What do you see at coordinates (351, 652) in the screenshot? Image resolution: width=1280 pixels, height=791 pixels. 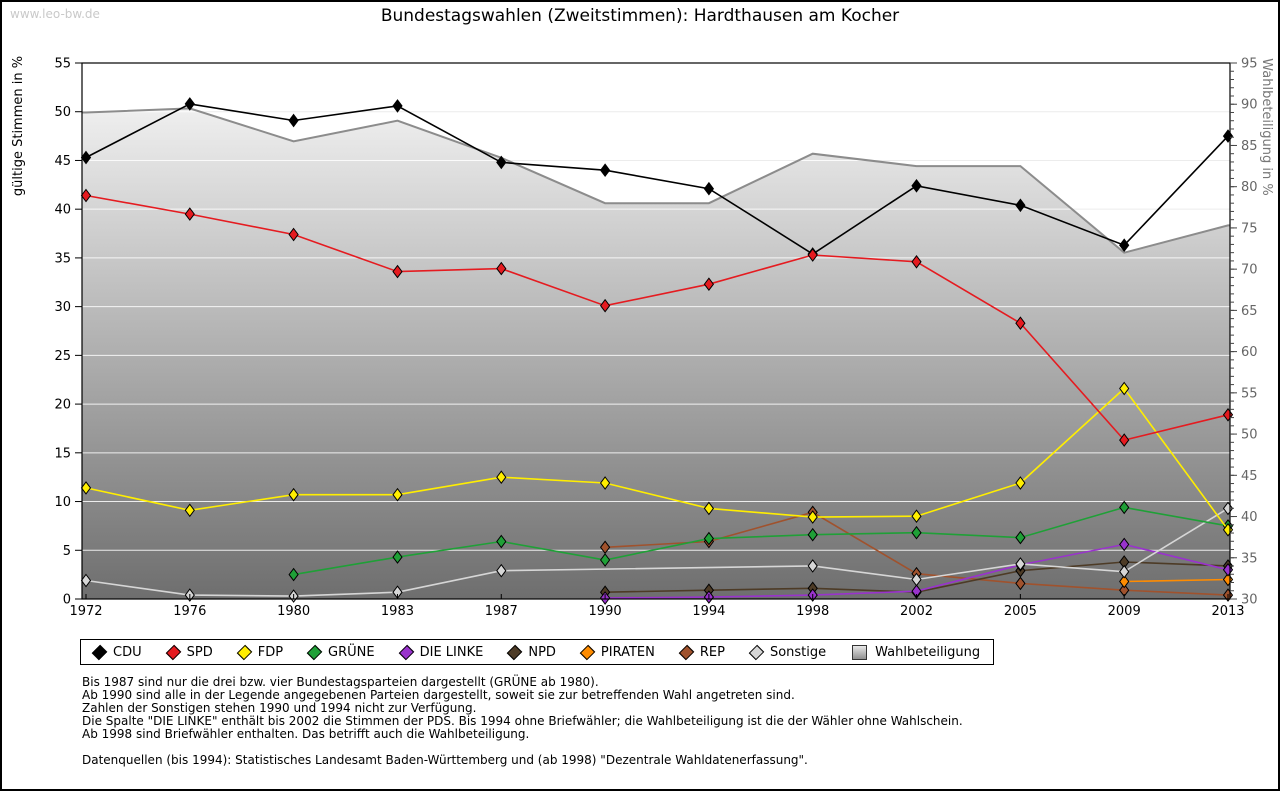 I see `legend-label: GRÜNE` at bounding box center [351, 652].